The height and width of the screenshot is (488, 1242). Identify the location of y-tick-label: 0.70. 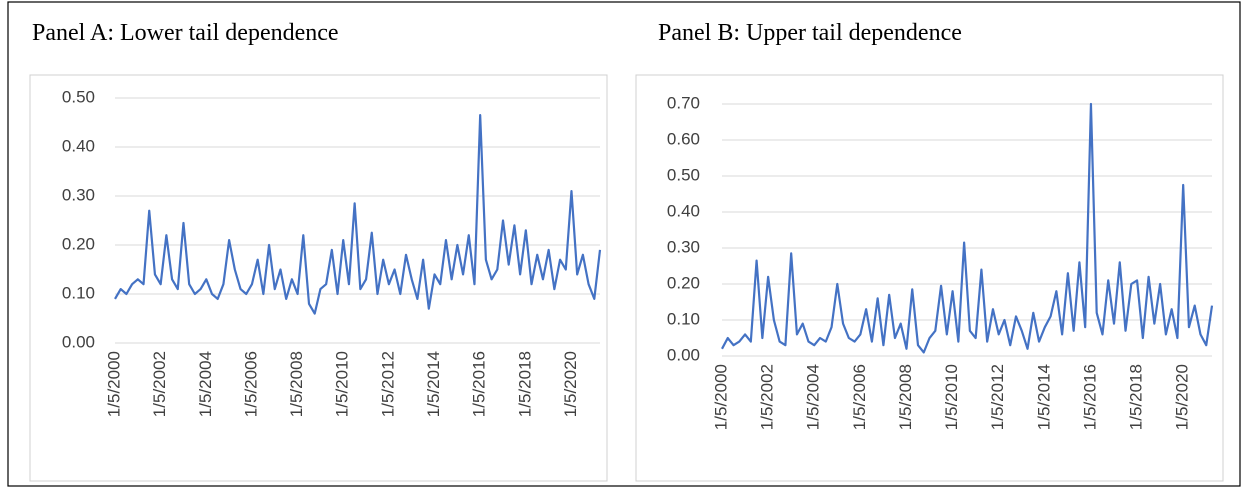
(683, 102).